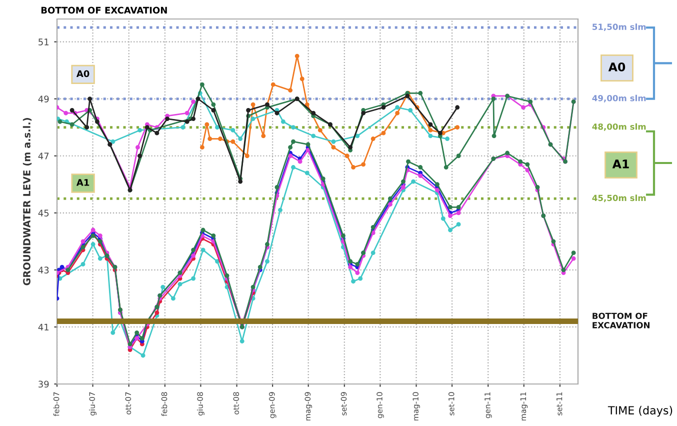  What do you see at coordinates (83, 74) in the screenshot?
I see `annotation: A0` at bounding box center [83, 74].